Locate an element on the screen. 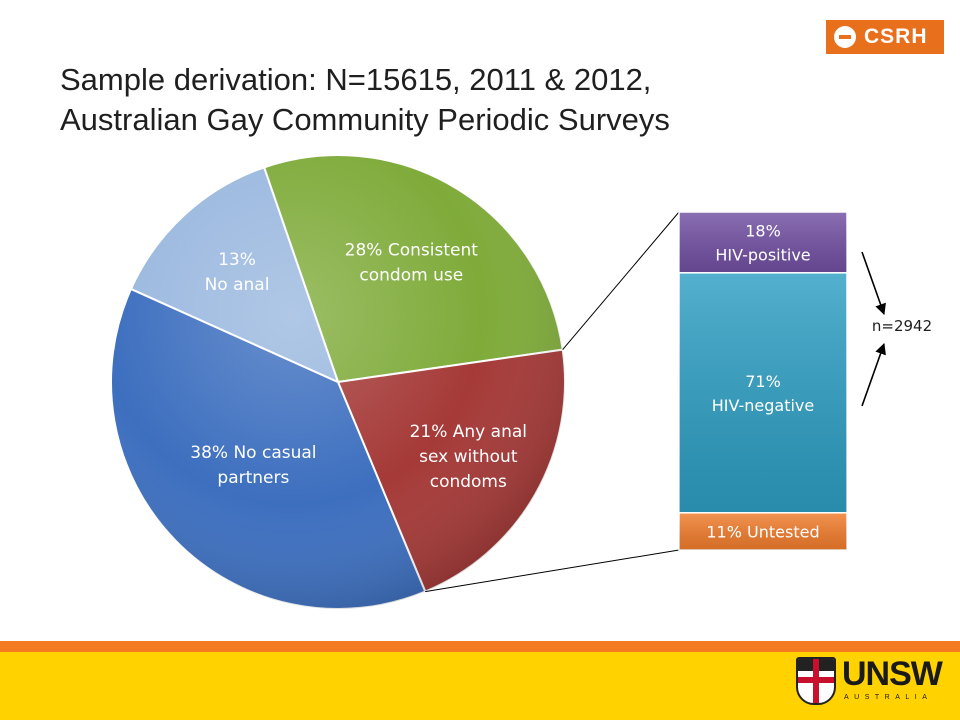 The height and width of the screenshot is (720, 960). unsw-logo: UNSW AUSTRALIA is located at coordinates (867, 685).